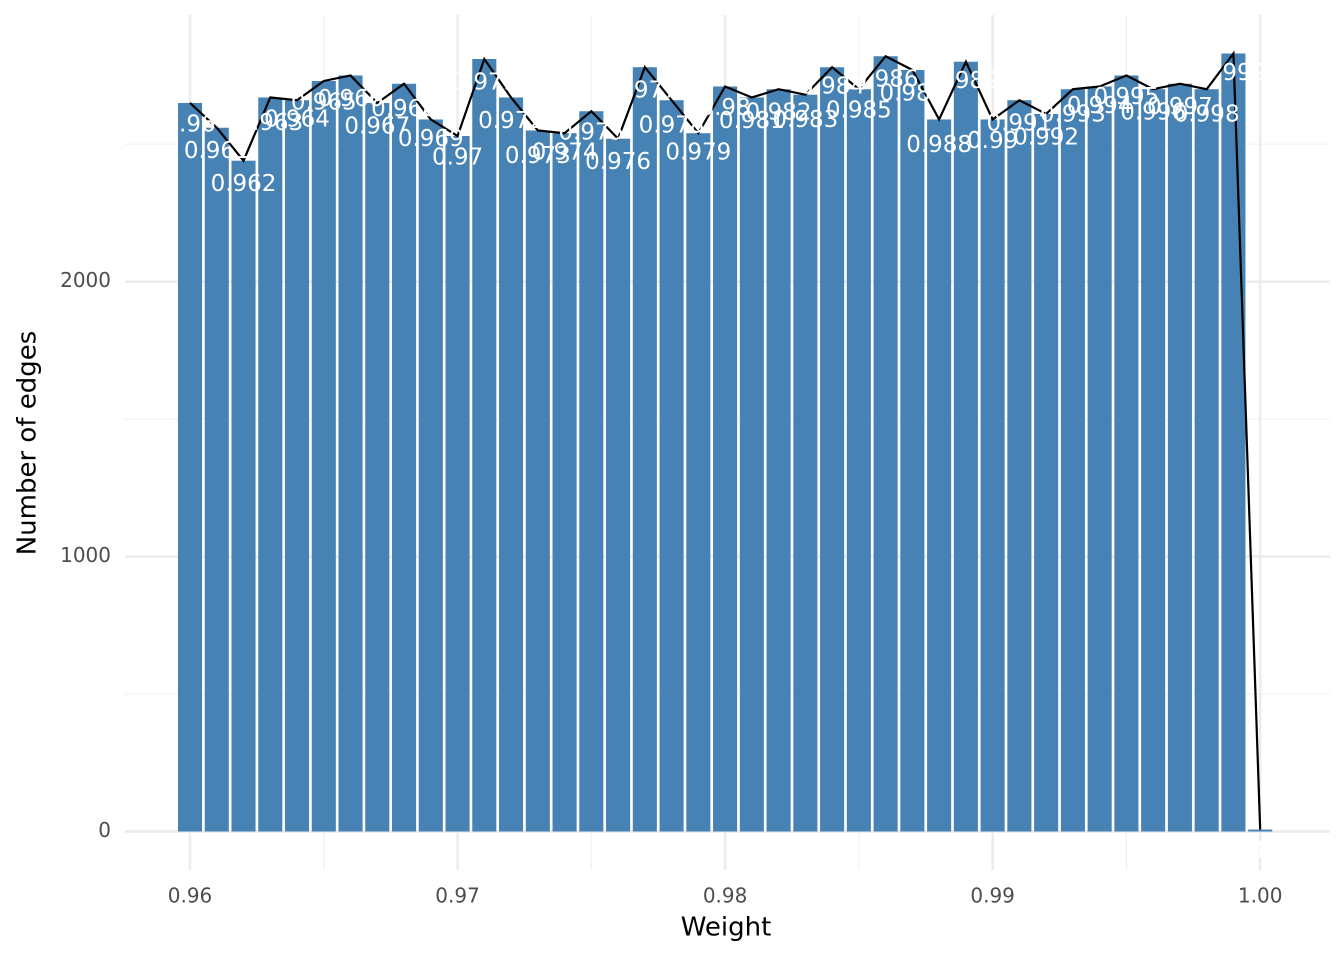  What do you see at coordinates (511, 121) in the screenshot?
I see `bar-label: 0.972` at bounding box center [511, 121].